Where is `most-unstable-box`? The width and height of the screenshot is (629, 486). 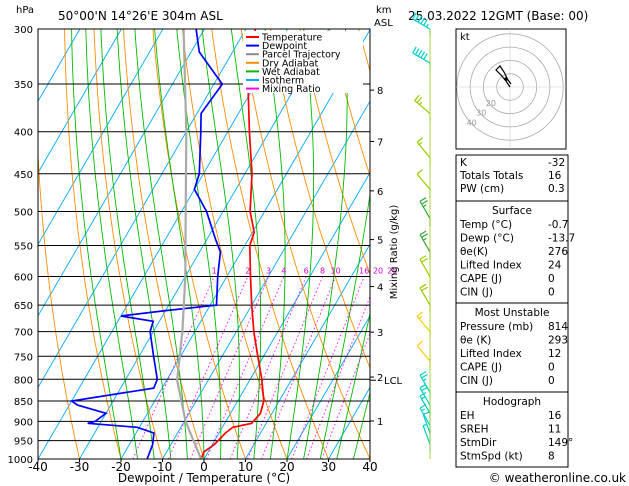 most-unstable-box is located at coordinates (512, 348).